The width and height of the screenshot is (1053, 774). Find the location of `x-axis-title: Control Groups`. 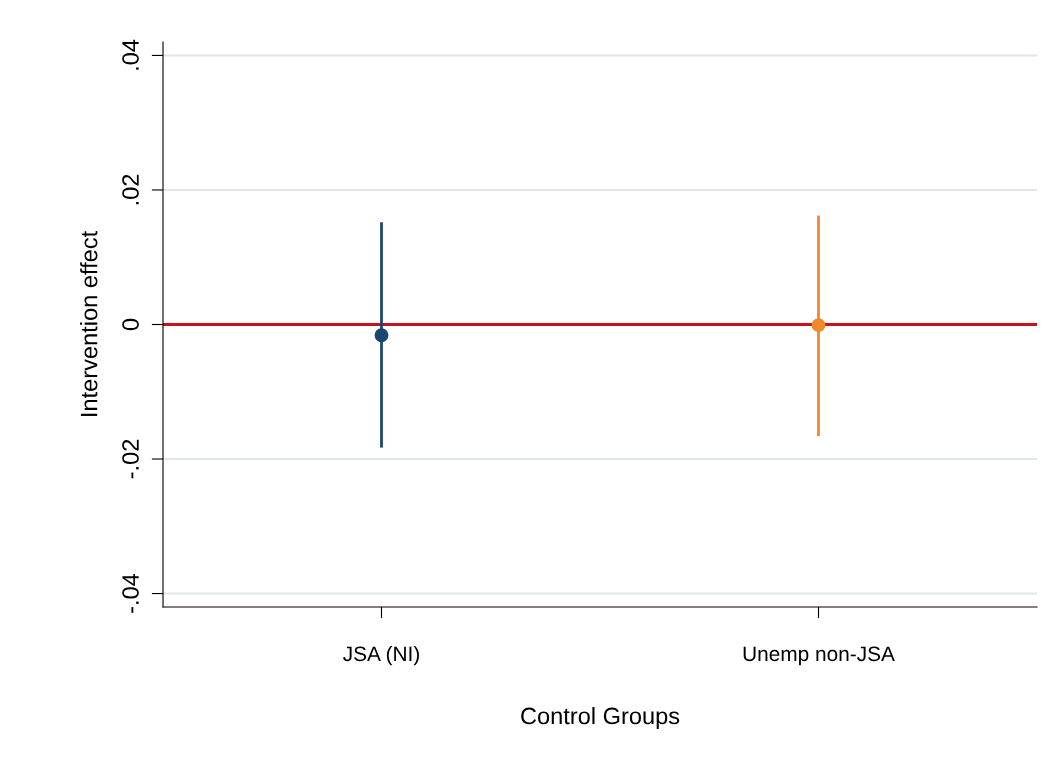

x-axis-title: Control Groups is located at coordinates (600, 717).